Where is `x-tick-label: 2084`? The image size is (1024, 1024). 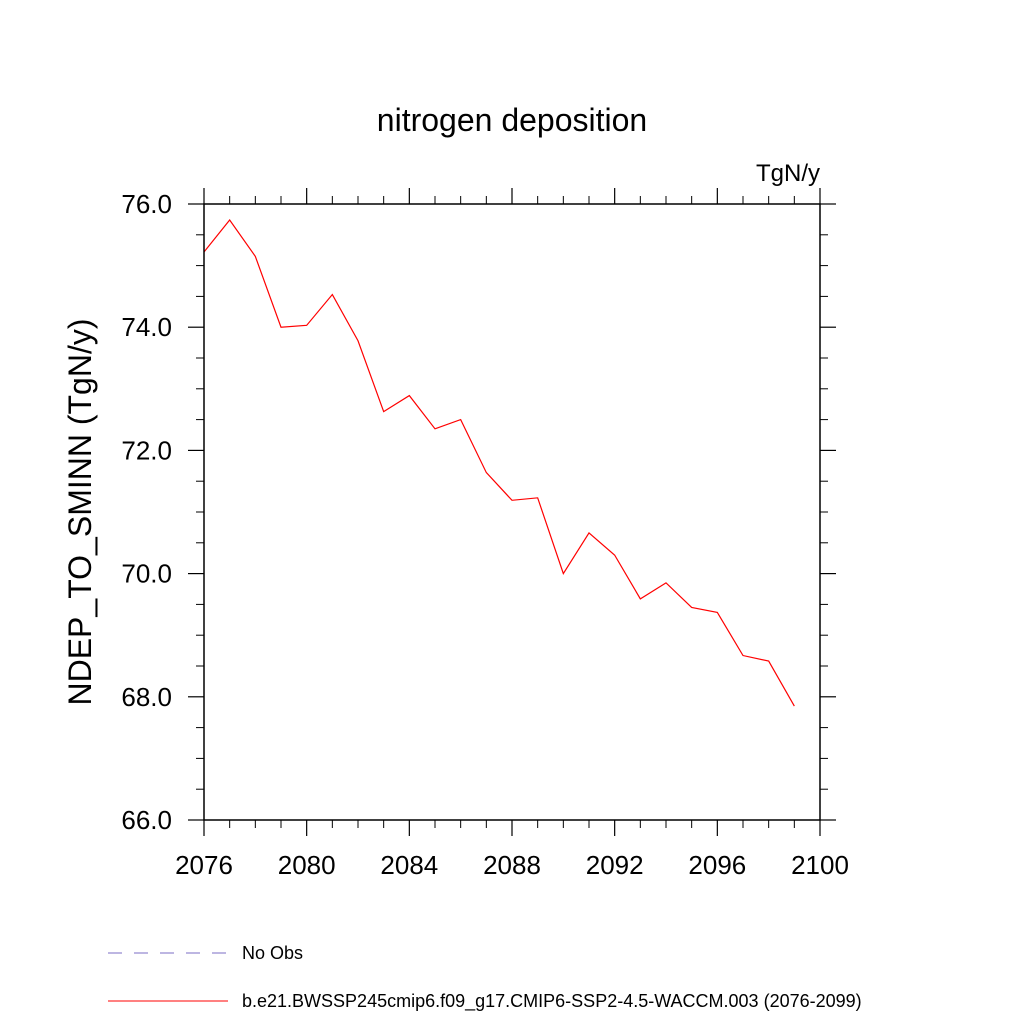 x-tick-label: 2084 is located at coordinates (409, 865).